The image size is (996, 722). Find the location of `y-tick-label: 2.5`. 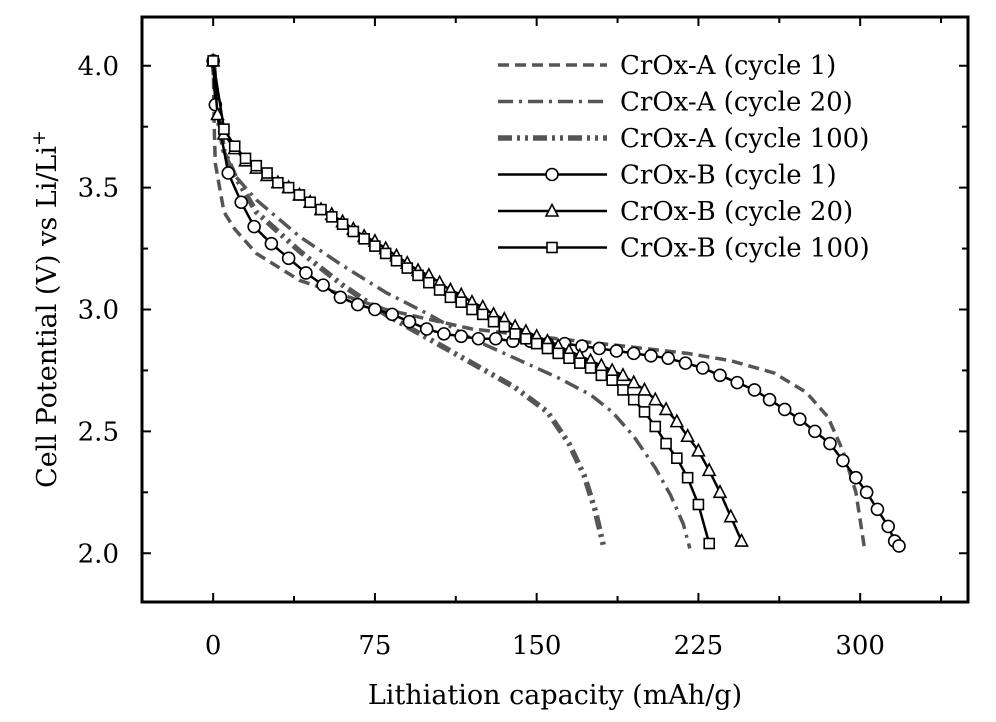

y-tick-label: 2.5 is located at coordinates (98, 432).